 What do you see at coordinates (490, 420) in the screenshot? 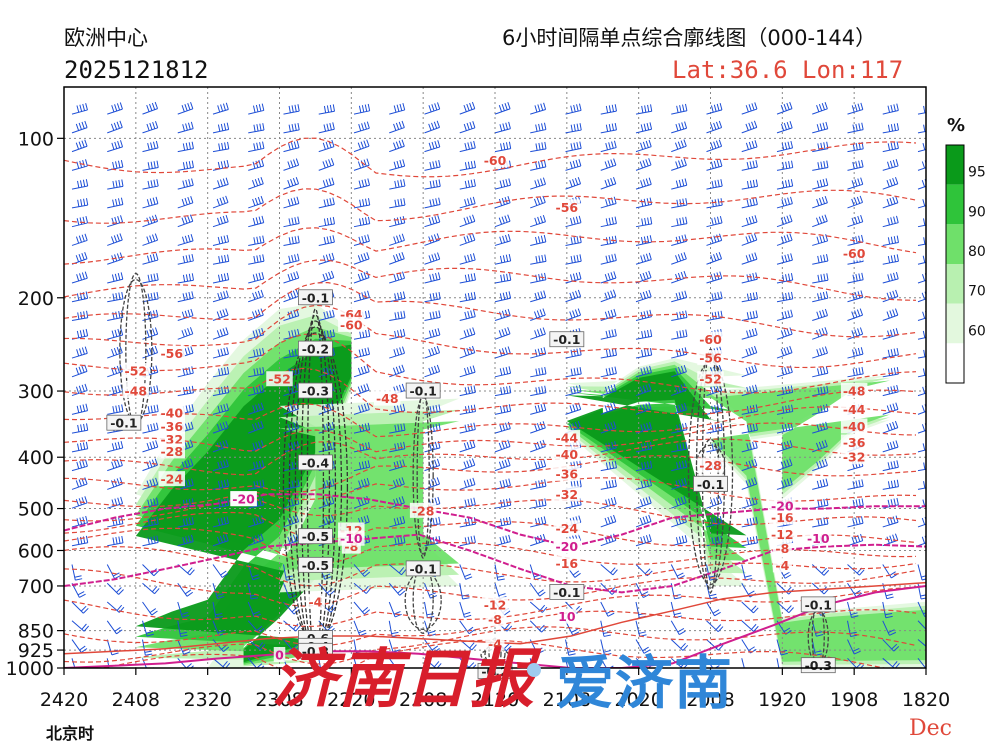
I see `temperature-contour` at bounding box center [490, 420].